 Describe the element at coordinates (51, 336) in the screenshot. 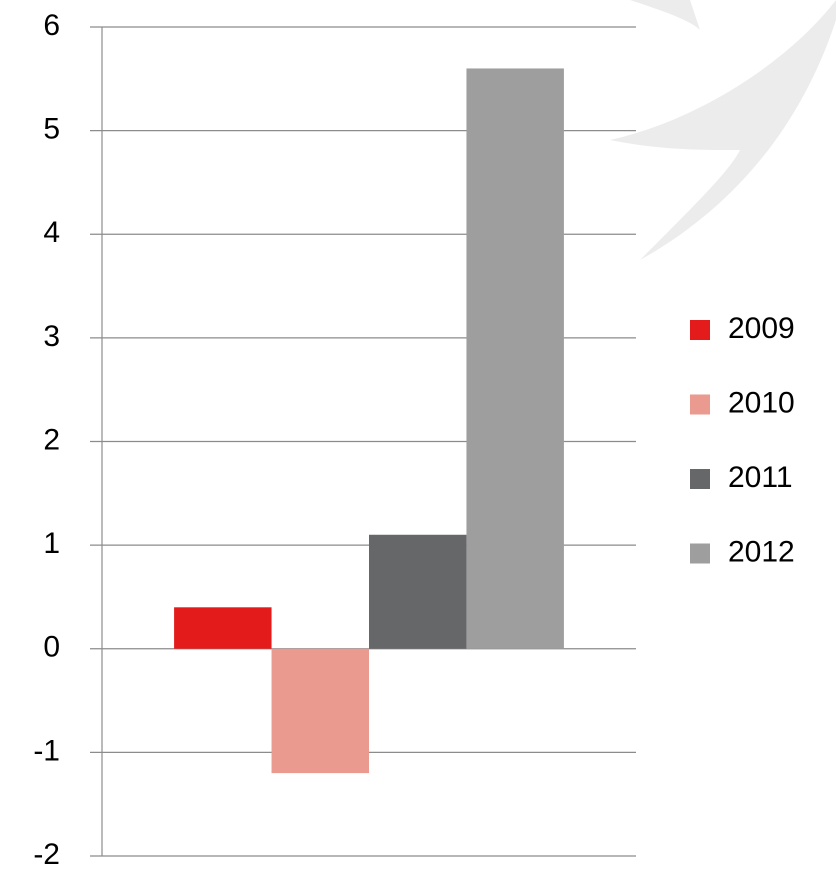

I see `y-tick-label: 3` at that location.